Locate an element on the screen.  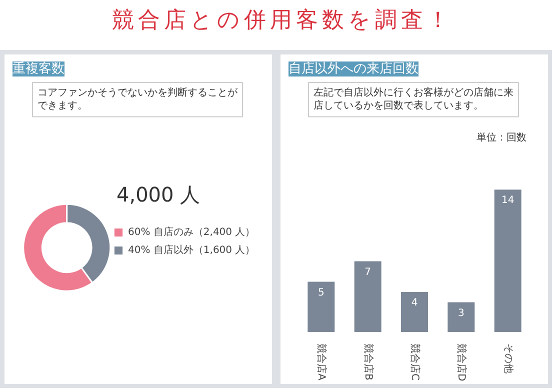
x-tick-label: 競合店B is located at coordinates (368, 362).